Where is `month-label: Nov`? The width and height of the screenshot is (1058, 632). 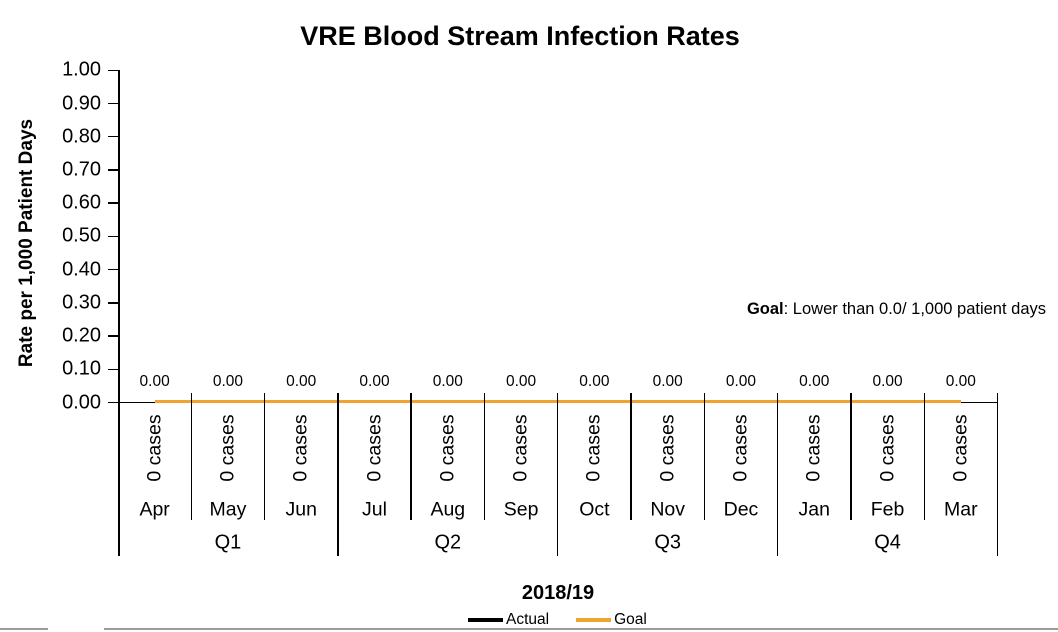 month-label: Nov is located at coordinates (668, 509).